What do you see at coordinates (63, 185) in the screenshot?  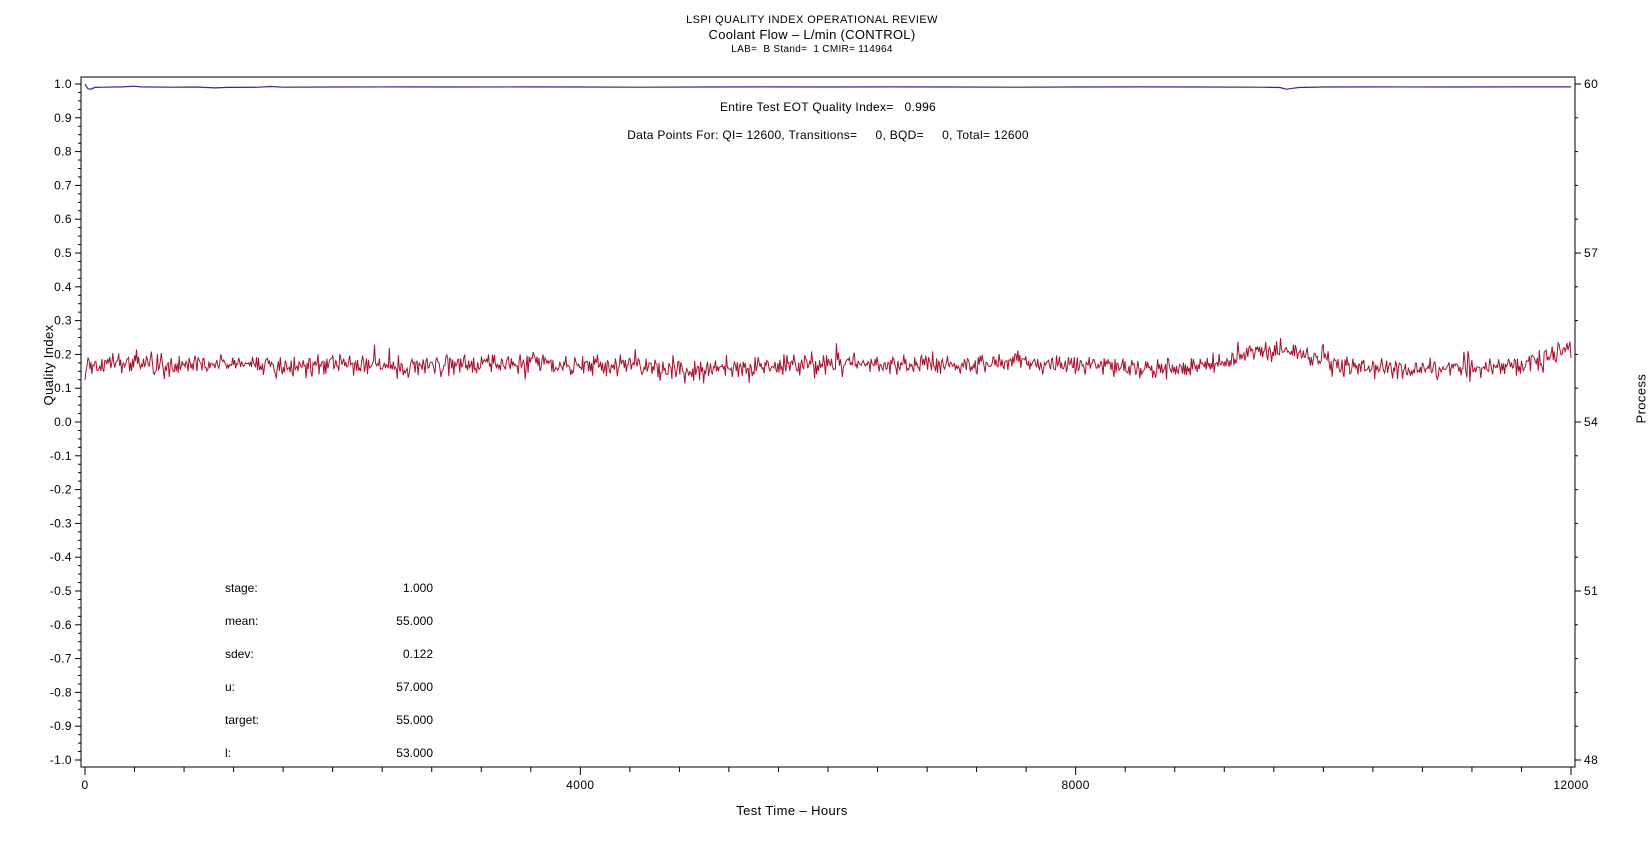 I see `y-left-tick-label: 0.7` at bounding box center [63, 185].